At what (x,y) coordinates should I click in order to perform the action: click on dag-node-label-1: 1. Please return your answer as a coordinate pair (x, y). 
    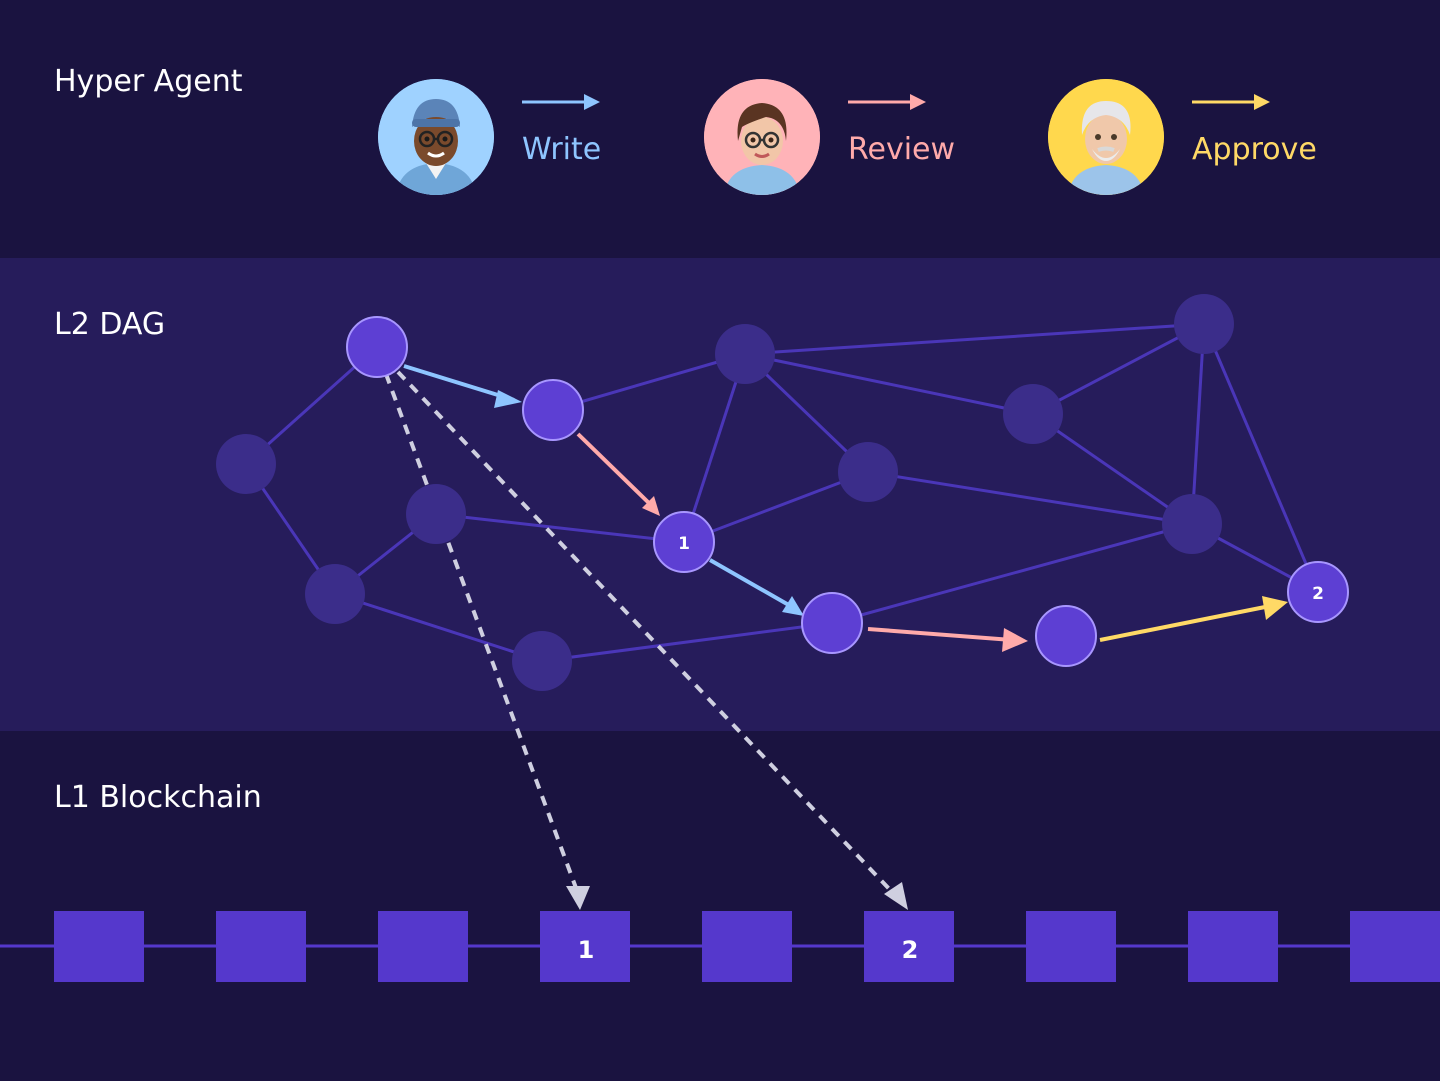
    Looking at the image, I should click on (684, 544).